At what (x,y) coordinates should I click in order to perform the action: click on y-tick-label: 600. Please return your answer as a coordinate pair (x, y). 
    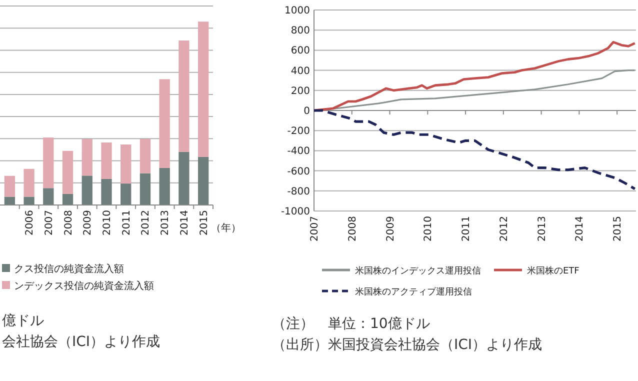
    Looking at the image, I should click on (300, 51).